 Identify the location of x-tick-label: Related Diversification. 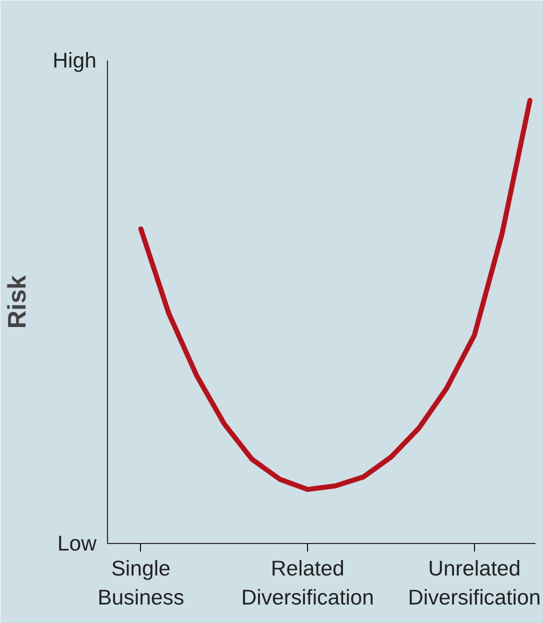
(307, 583).